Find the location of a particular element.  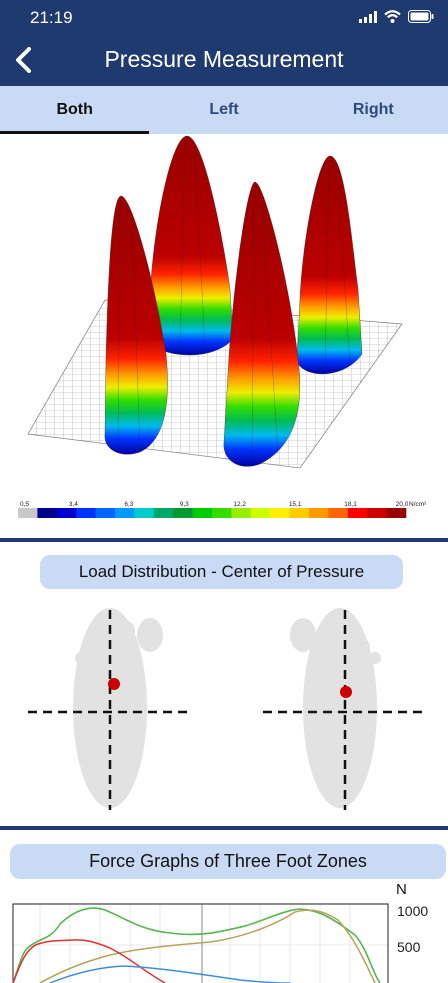

wifi-icon is located at coordinates (392, 16).